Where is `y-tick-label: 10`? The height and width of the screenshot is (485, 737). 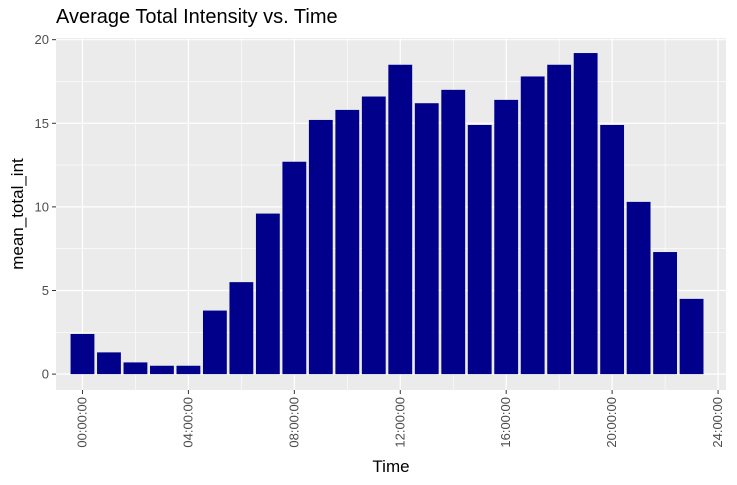 y-tick-label: 10 is located at coordinates (42, 206).